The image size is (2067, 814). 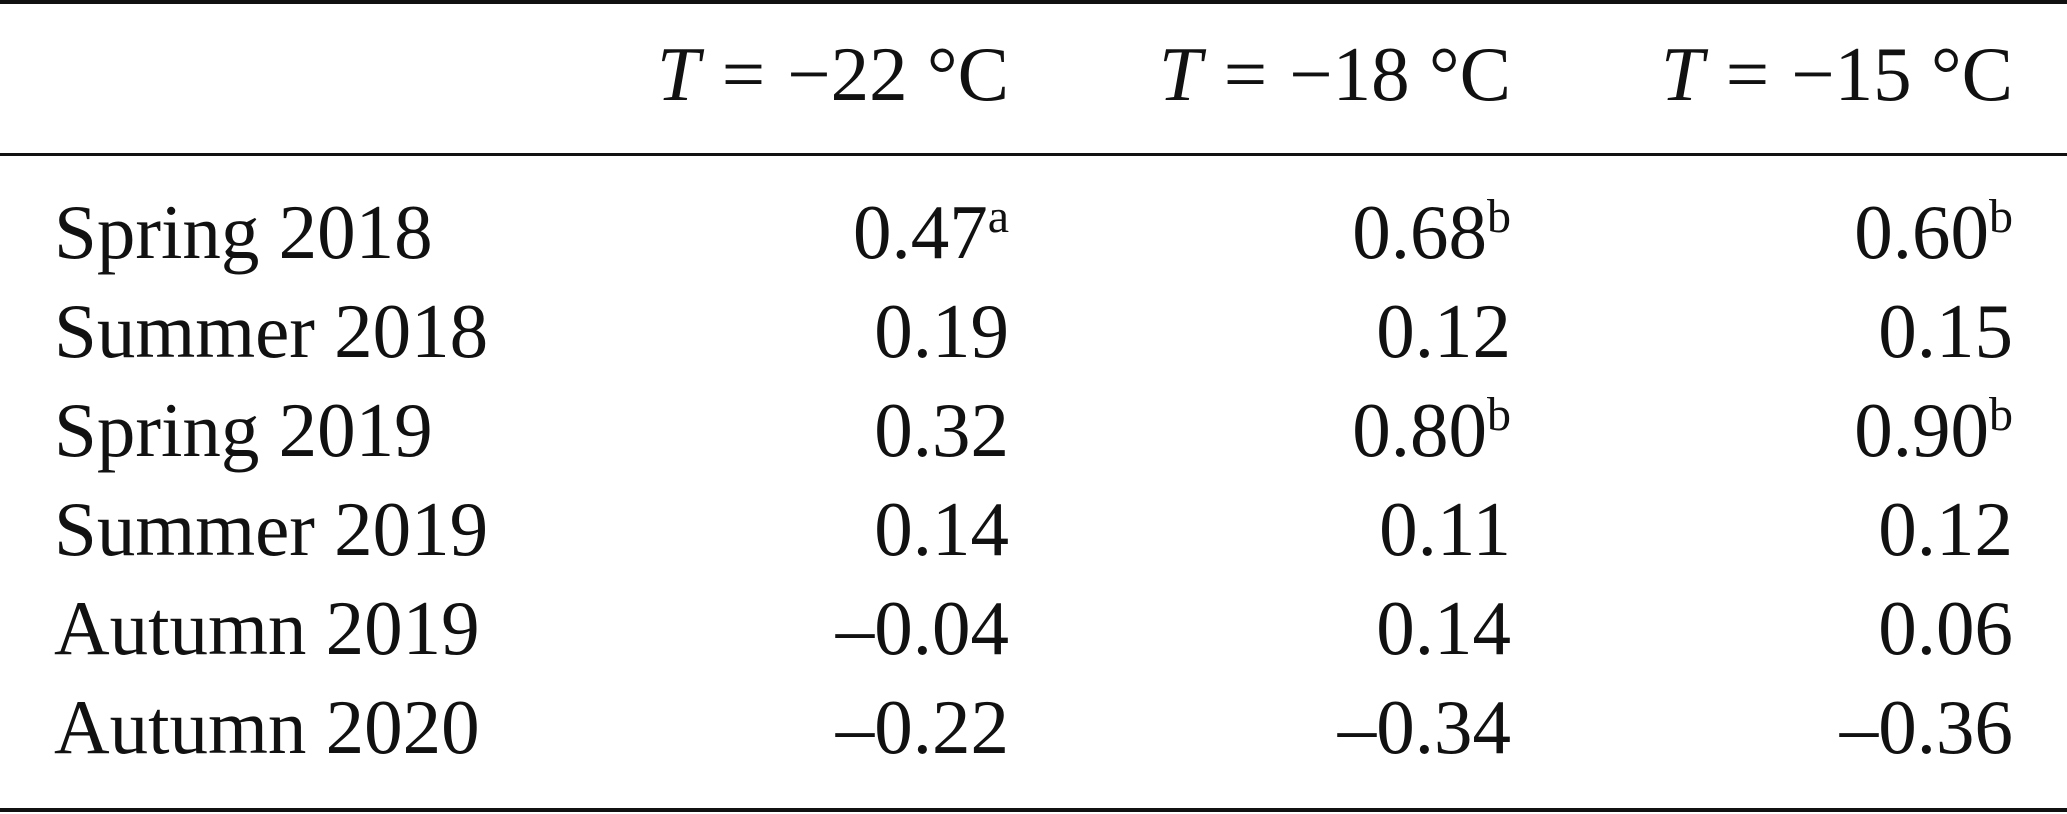 I want to click on table-row: Summer 2019 0.14 0.11 0.12, so click(x=1033, y=529).